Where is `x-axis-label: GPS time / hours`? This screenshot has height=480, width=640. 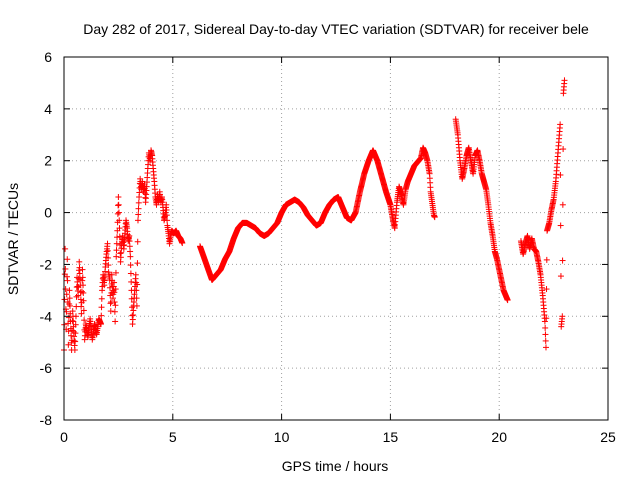
x-axis-label: GPS time / hours is located at coordinates (335, 466).